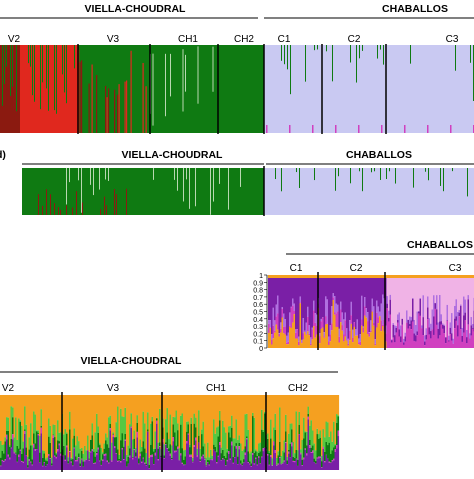  What do you see at coordinates (371, 311) in the screenshot?
I see `panel-c-bars` at bounding box center [371, 311].